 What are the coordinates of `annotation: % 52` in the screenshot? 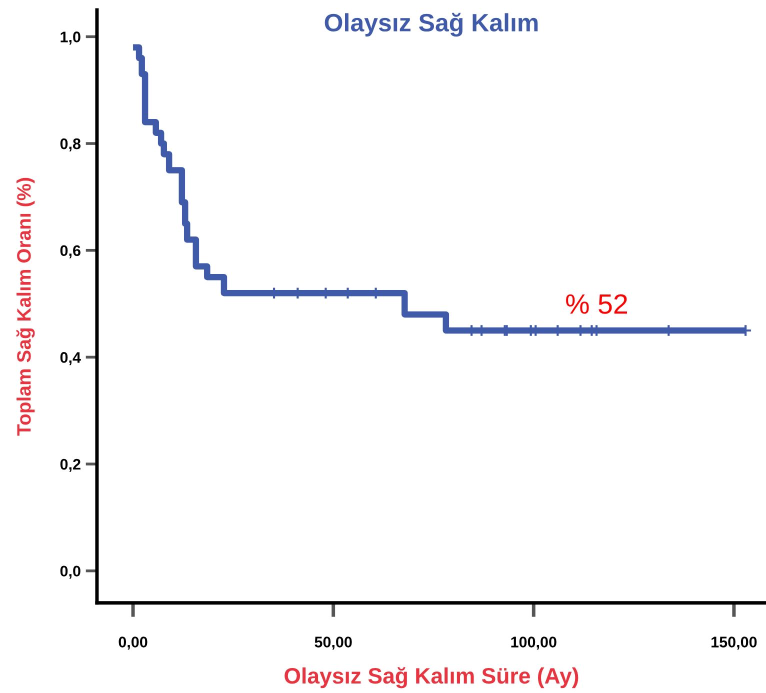 It's located at (596, 304).